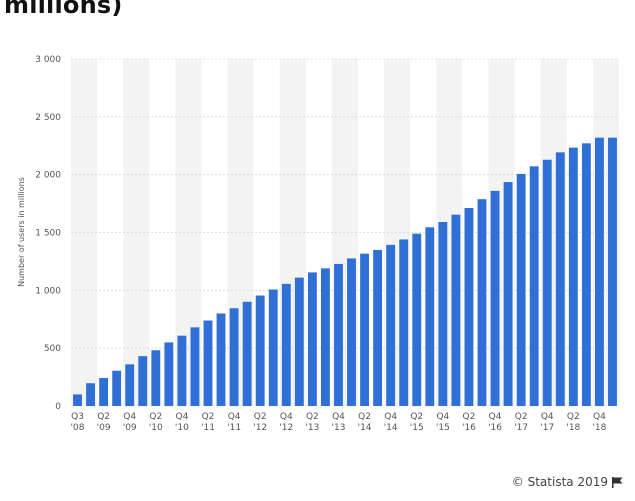 Image resolution: width=635 pixels, height=501 pixels. Describe the element at coordinates (48, 176) in the screenshot. I see `y-tick-label: 2 000` at that location.